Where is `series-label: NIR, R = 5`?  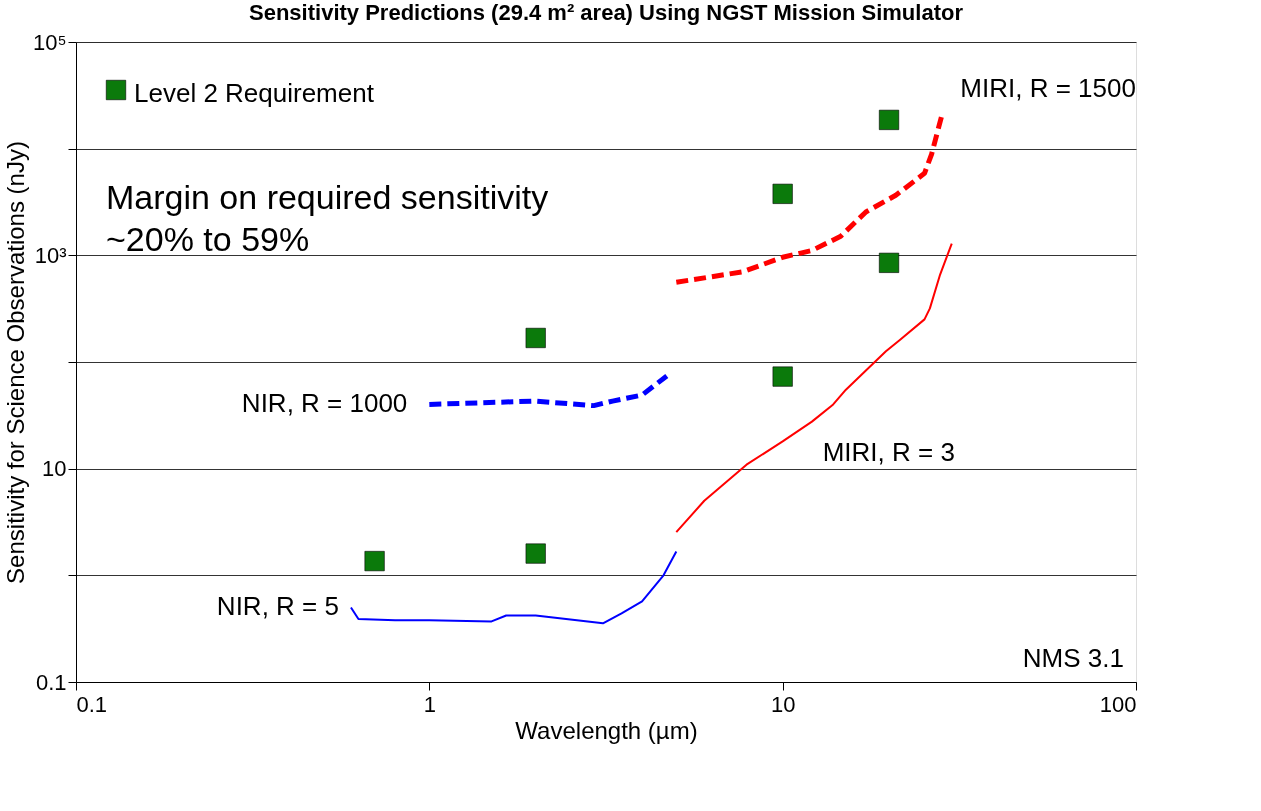 series-label: NIR, R = 5 is located at coordinates (277, 606).